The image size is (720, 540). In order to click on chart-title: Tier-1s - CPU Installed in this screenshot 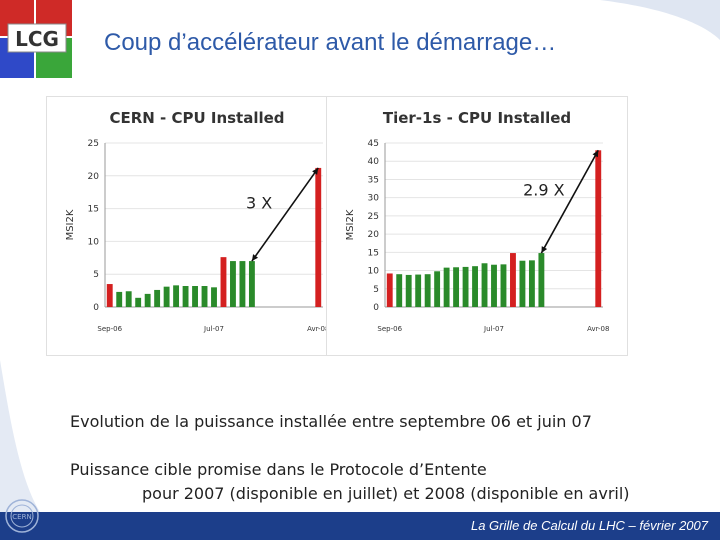, I will do `click(477, 118)`.